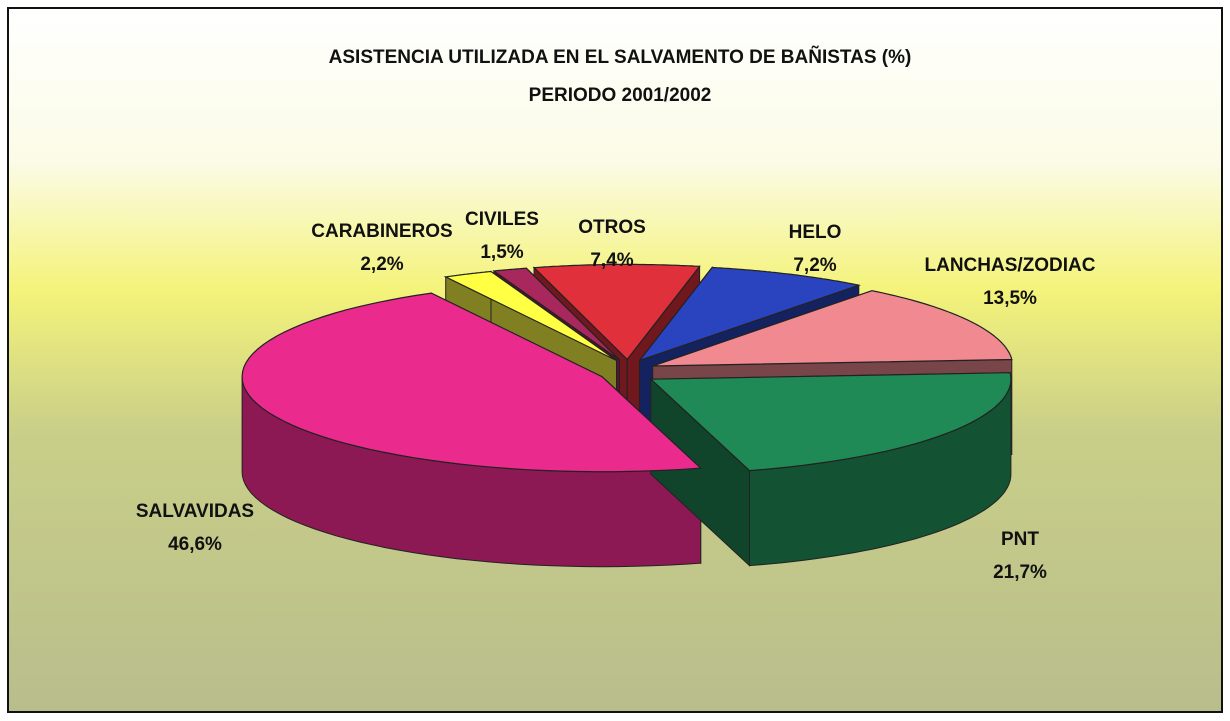  Describe the element at coordinates (612, 227) in the screenshot. I see `slice-label: OTROS` at that location.